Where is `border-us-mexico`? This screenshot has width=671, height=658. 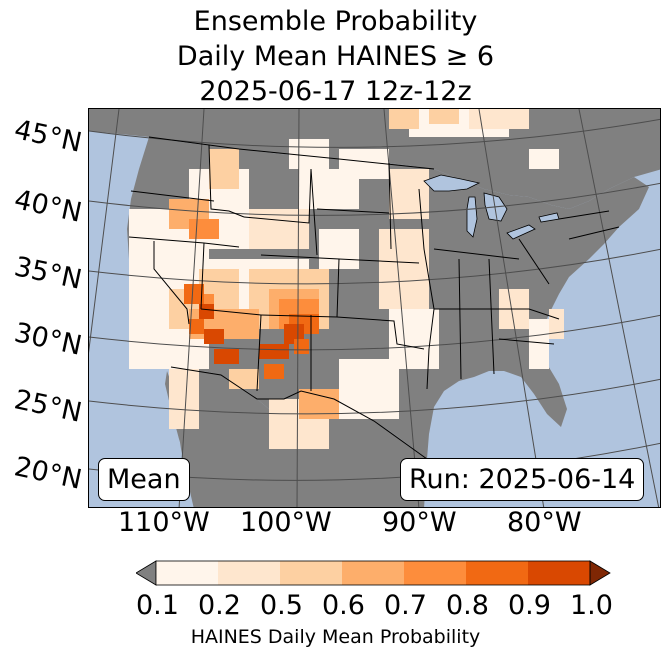 border-us-mexico is located at coordinates (299, 413).